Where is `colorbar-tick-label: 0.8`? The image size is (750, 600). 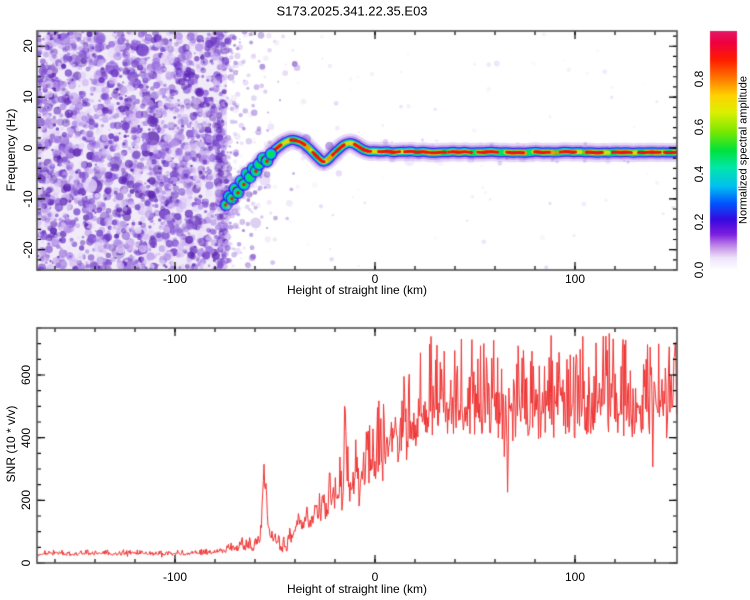 colorbar-tick-label: 0.8 is located at coordinates (699, 79).